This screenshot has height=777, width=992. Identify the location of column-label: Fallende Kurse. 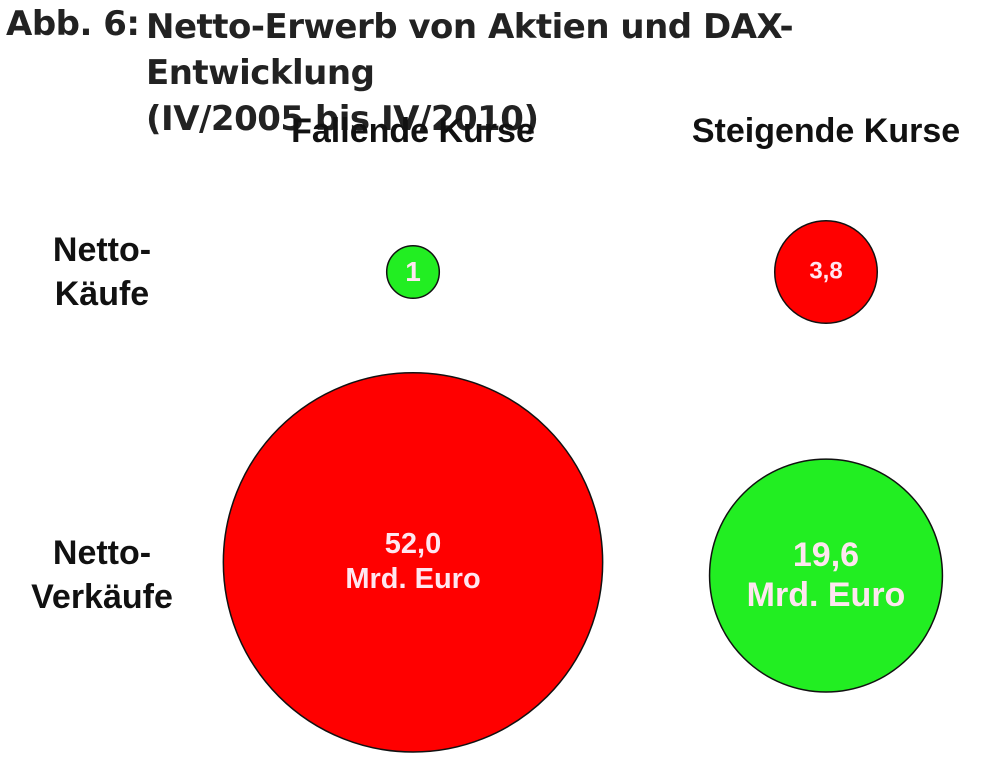
(413, 131).